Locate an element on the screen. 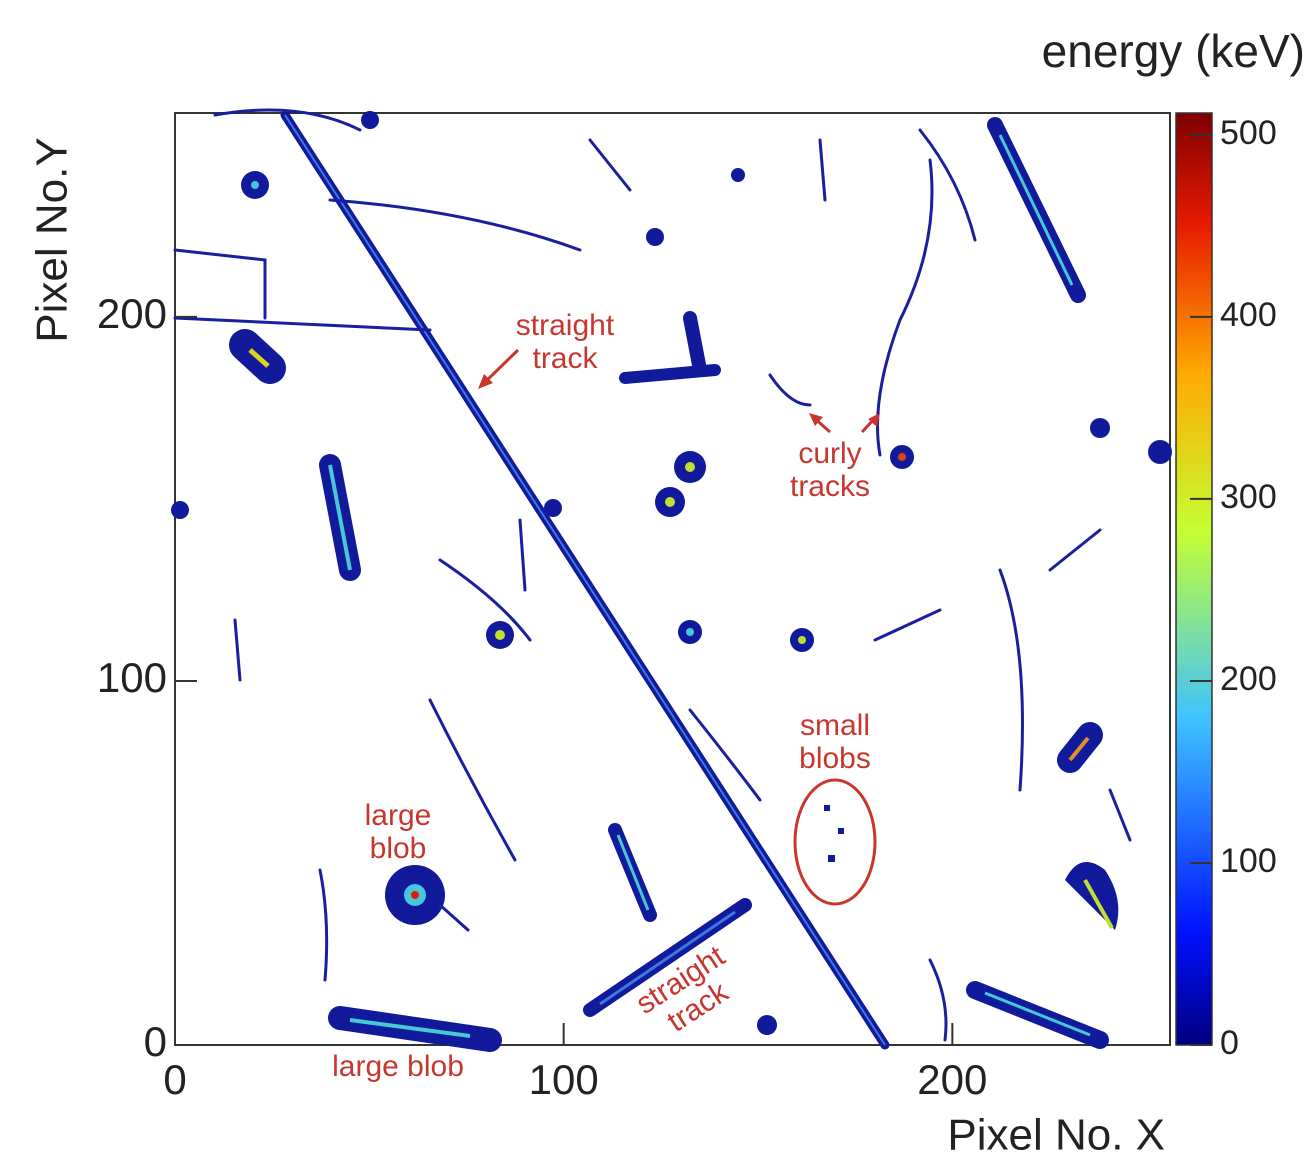 Image resolution: width=1316 pixels, height=1168 pixels. x-tick-label: 0 is located at coordinates (174, 1079).